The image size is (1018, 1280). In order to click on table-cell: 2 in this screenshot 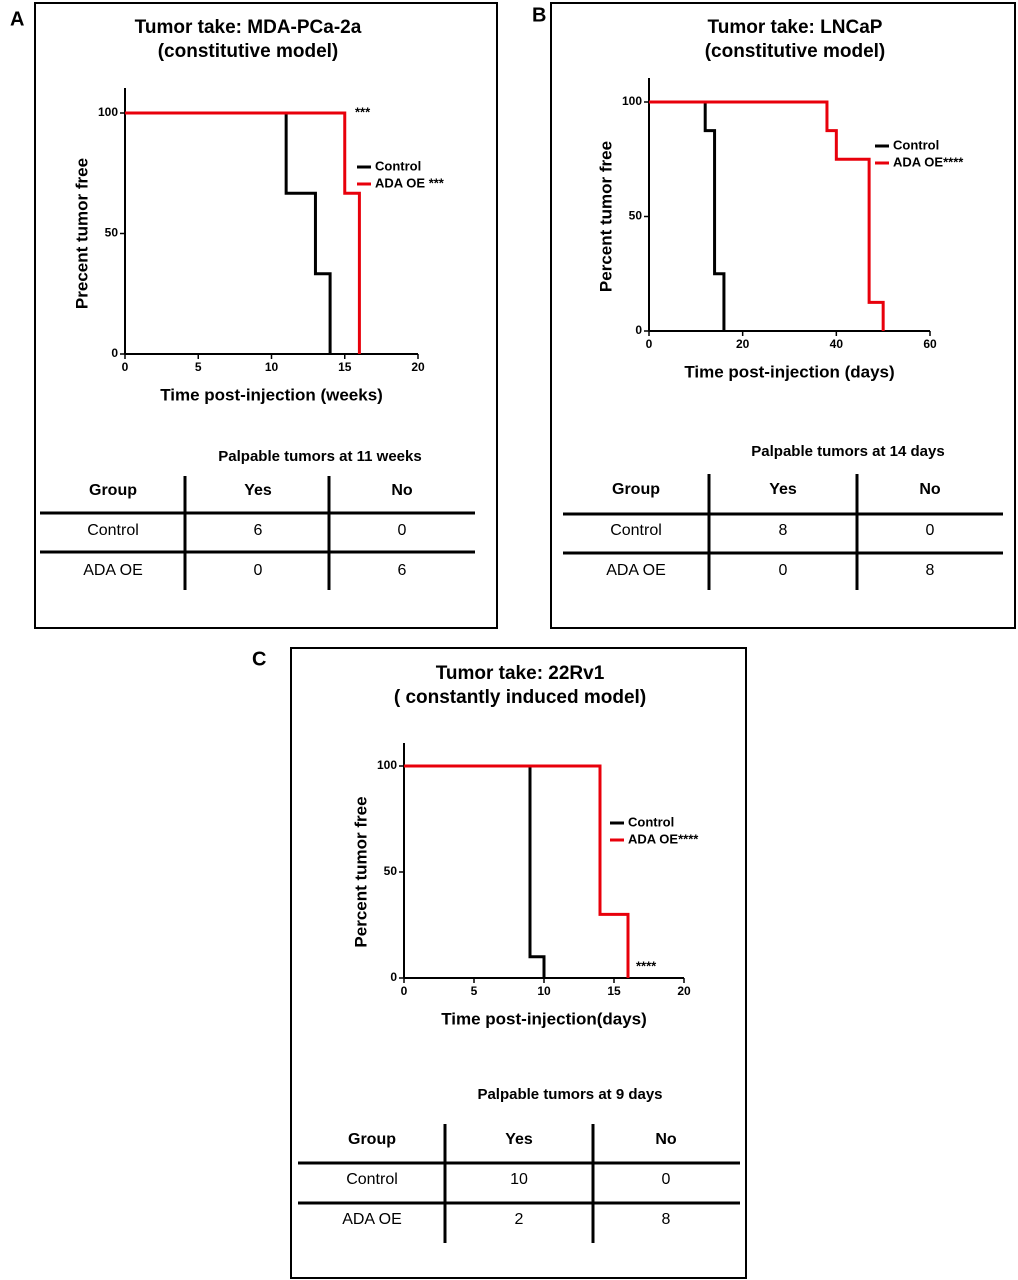, I will do `click(519, 1219)`.